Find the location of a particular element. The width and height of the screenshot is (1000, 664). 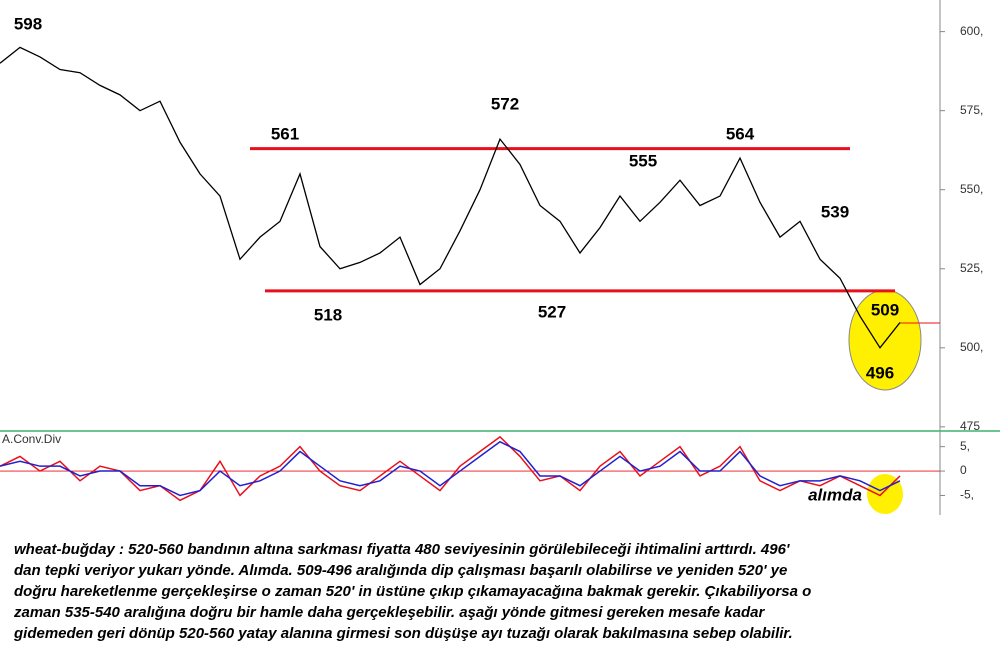

price-annotation: 598 is located at coordinates (28, 23).